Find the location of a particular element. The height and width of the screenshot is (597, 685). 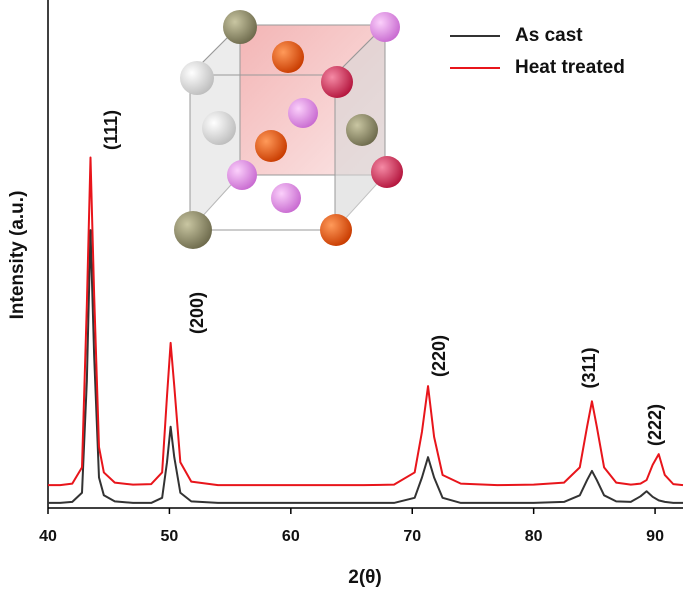

x-tick-label: 60 is located at coordinates (291, 536).